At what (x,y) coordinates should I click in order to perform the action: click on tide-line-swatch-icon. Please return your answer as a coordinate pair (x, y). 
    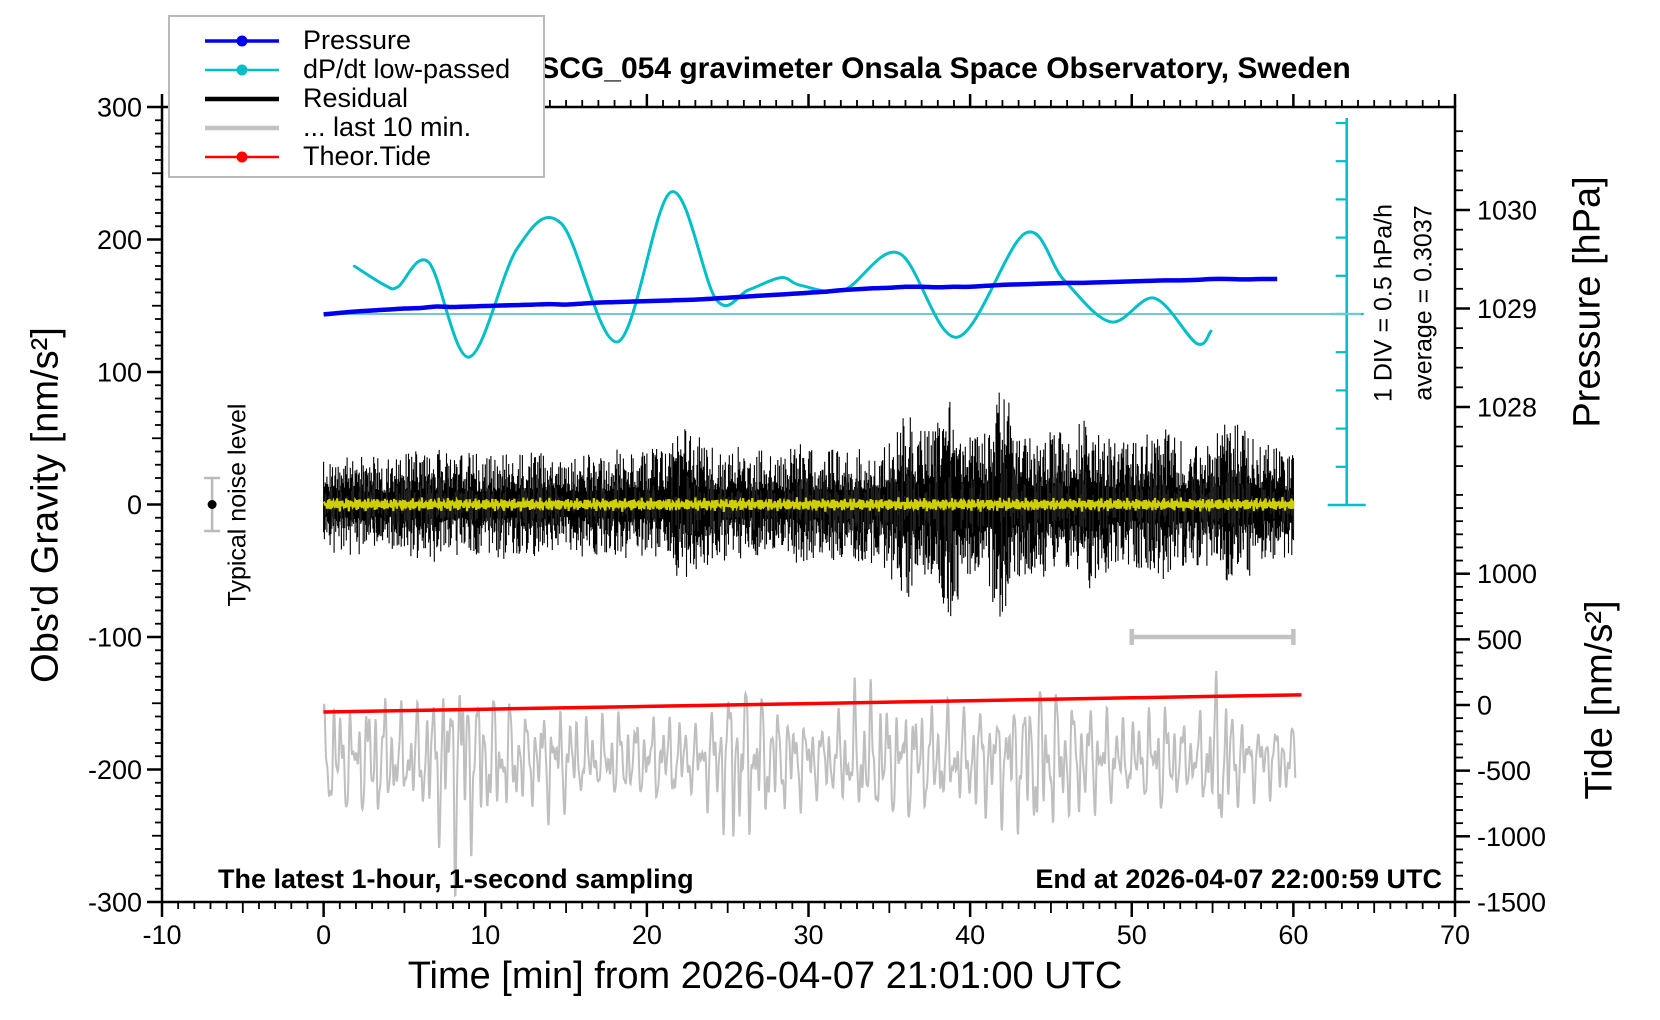
    Looking at the image, I should click on (242, 156).